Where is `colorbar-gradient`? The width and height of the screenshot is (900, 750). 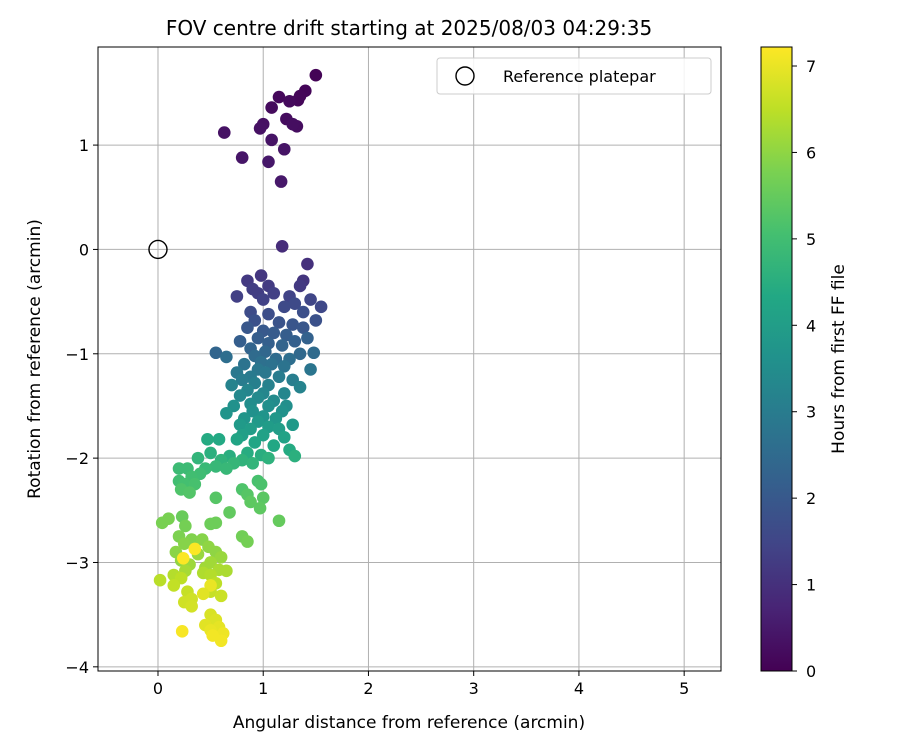 colorbar-gradient is located at coordinates (776, 359).